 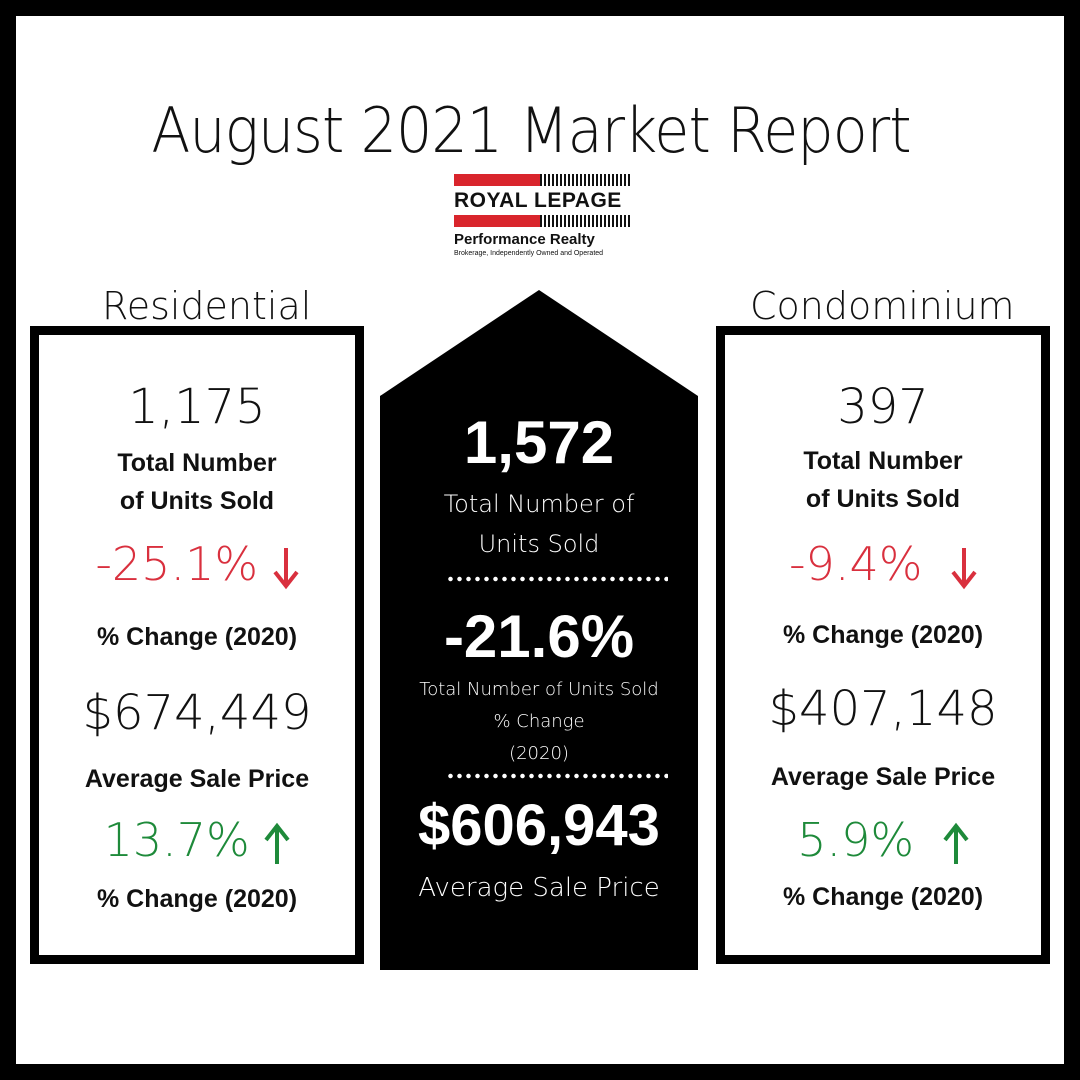 What do you see at coordinates (855, 564) in the screenshot?
I see `condominium-units-change-value: -9.4%` at bounding box center [855, 564].